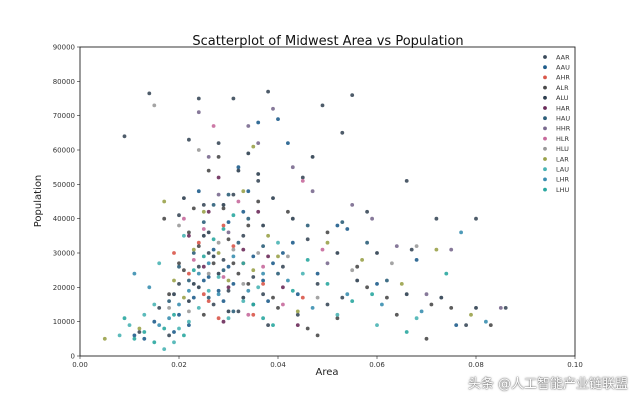  Describe the element at coordinates (563, 180) in the screenshot. I see `legend-label: LHR` at that location.